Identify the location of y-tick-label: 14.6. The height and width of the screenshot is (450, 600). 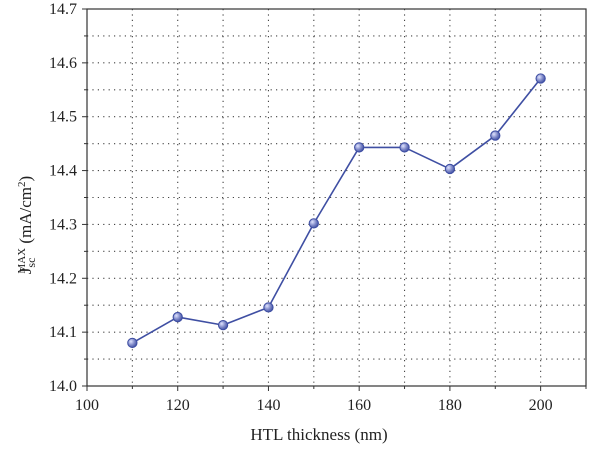
(63, 63).